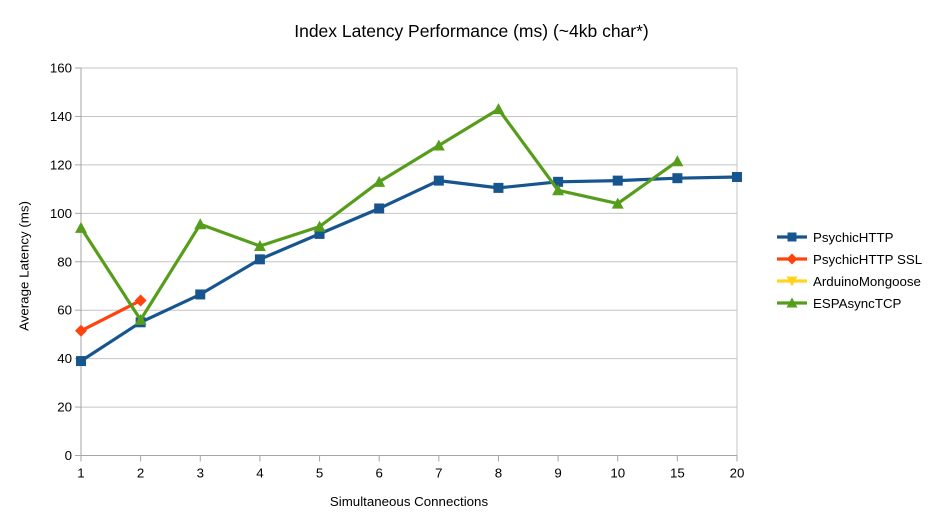 This screenshot has height=530, width=943. What do you see at coordinates (409, 501) in the screenshot?
I see `x-axis-title: Simultaneous Connections` at bounding box center [409, 501].